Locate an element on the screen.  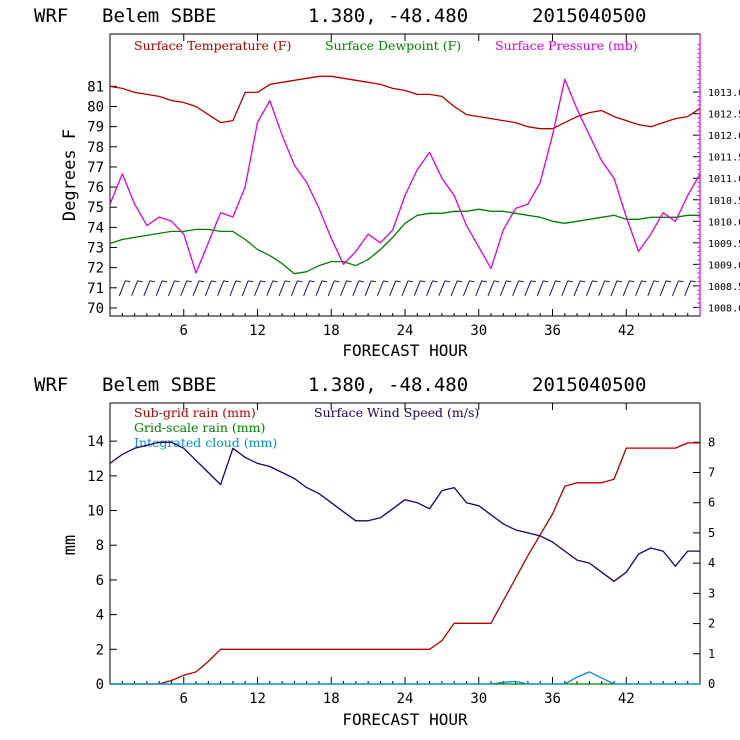
x-tick-label: 30 is located at coordinates (478, 699).